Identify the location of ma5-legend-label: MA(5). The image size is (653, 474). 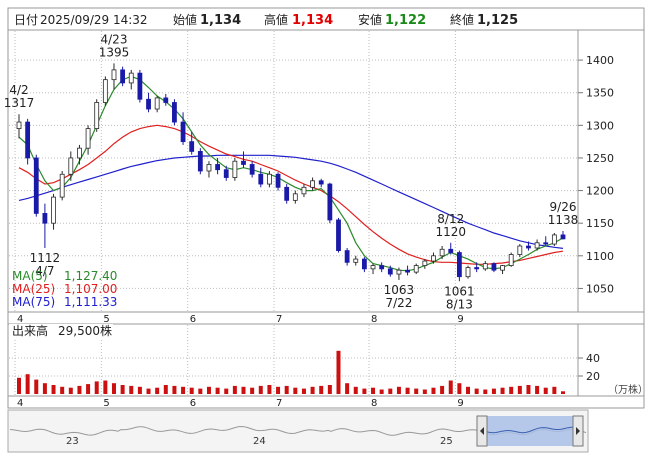
(30, 276).